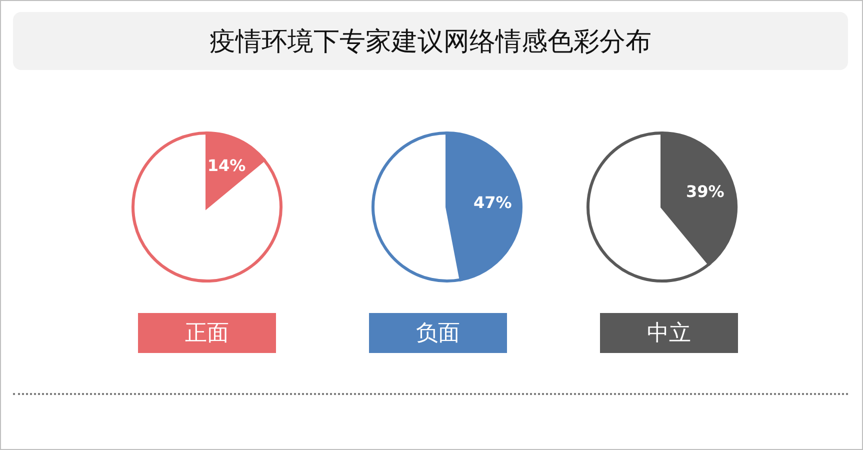  I want to click on text: 中立, so click(669, 334).